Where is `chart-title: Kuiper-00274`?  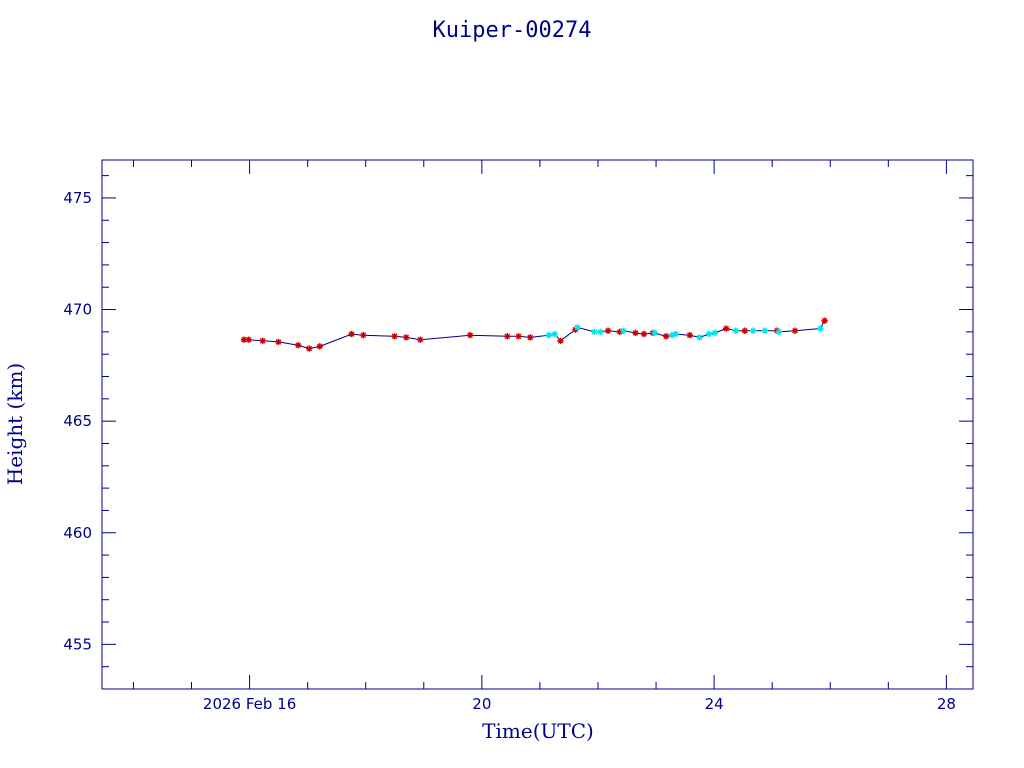
chart-title: Kuiper-00274 is located at coordinates (512, 30).